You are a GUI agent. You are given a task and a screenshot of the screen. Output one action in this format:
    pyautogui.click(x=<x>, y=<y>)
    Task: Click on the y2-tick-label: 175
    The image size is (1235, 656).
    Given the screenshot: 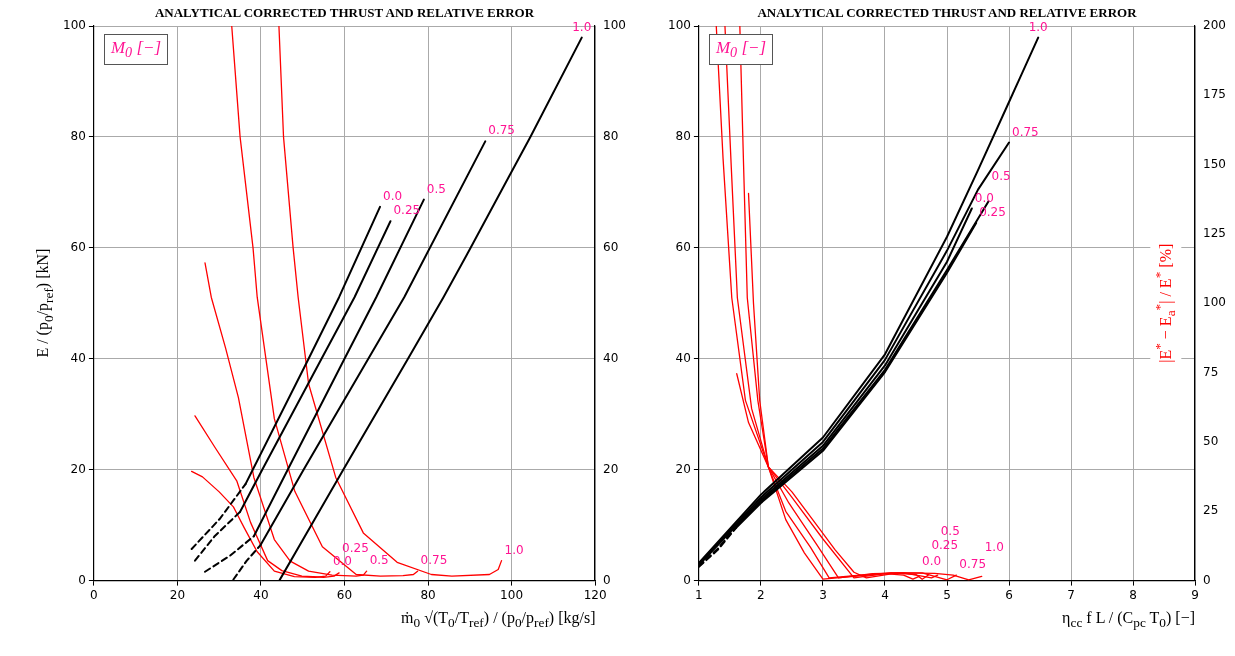 What is the action you would take?
    pyautogui.click(x=1214, y=94)
    